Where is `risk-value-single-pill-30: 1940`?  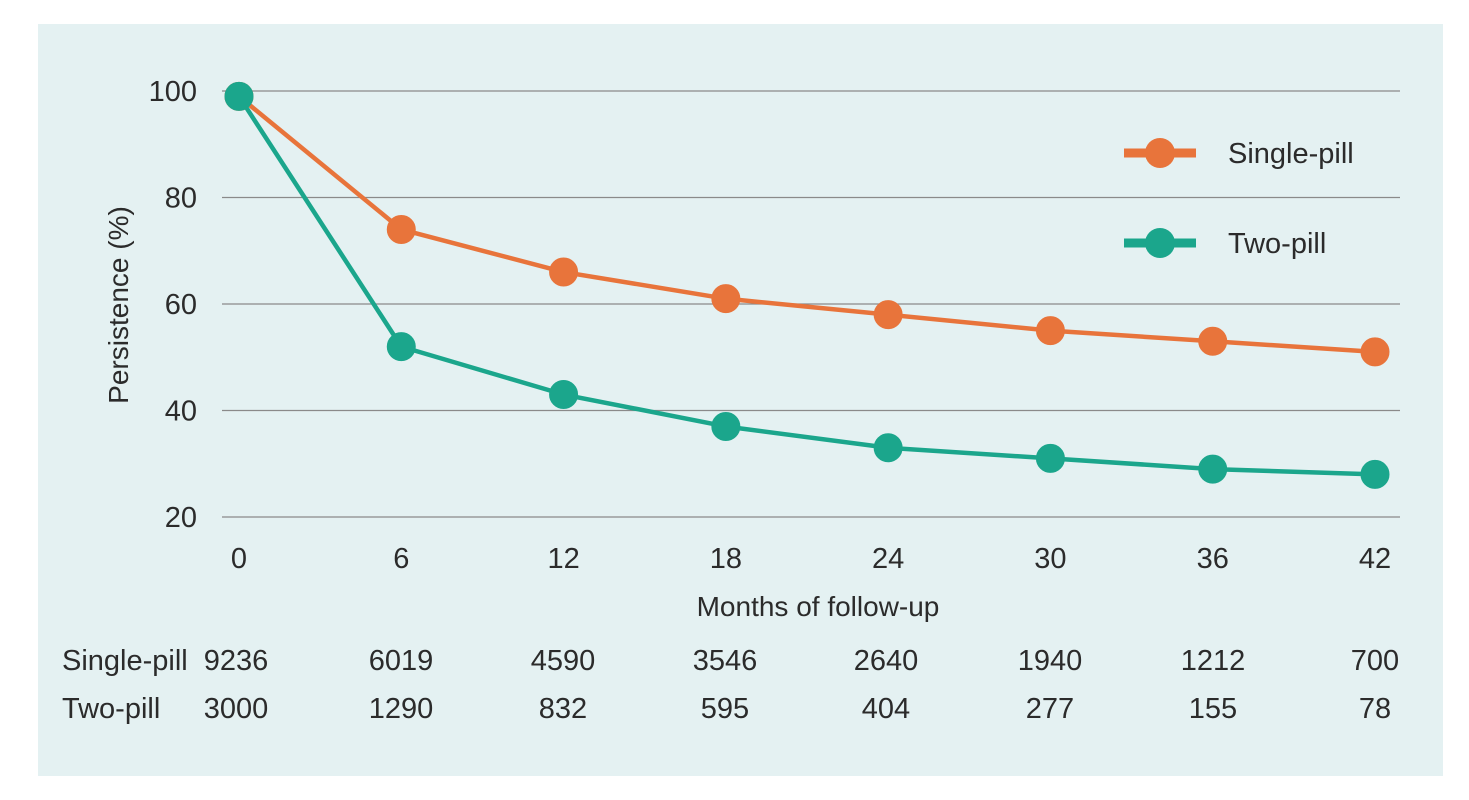
risk-value-single-pill-30: 1940 is located at coordinates (1050, 661).